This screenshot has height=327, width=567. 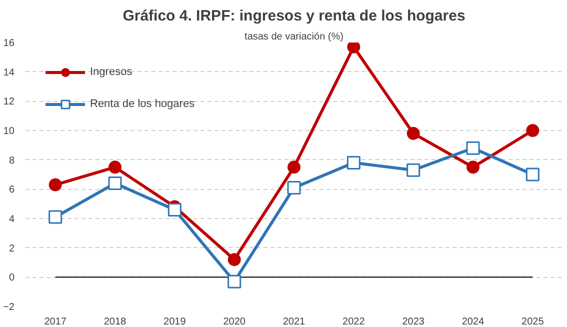 What do you see at coordinates (175, 321) in the screenshot?
I see `x-tick-label: 2019` at bounding box center [175, 321].